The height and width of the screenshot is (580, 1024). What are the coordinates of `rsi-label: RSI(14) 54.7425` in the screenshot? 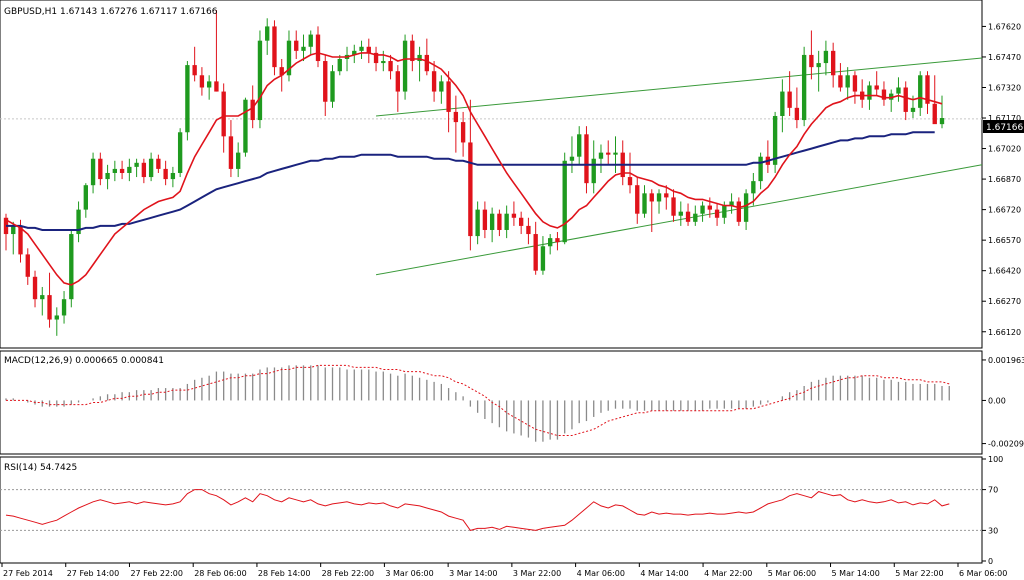 It's located at (40, 468).